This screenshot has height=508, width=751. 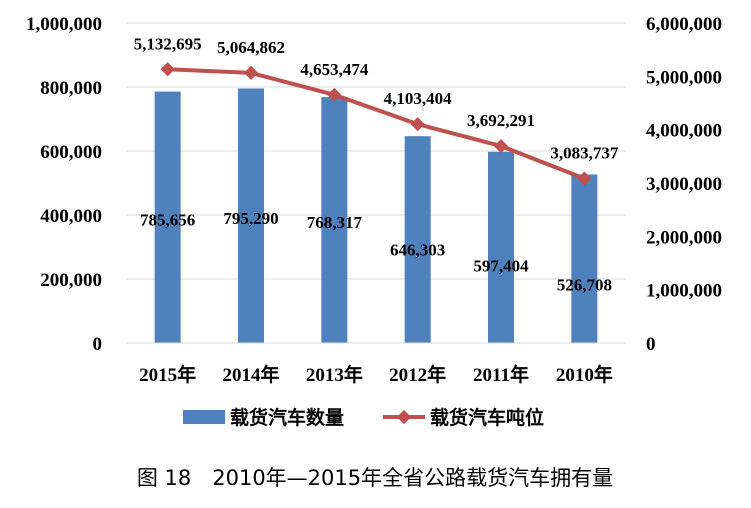 What do you see at coordinates (71, 88) in the screenshot?
I see `left-tick-label: 800,000` at bounding box center [71, 88].